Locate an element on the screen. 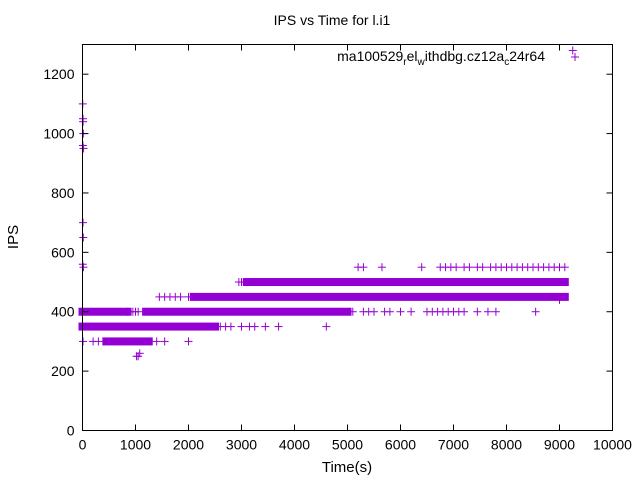 Image resolution: width=640 pixels, height=480 pixels. legend-text-part: ma100529 is located at coordinates (370, 56).